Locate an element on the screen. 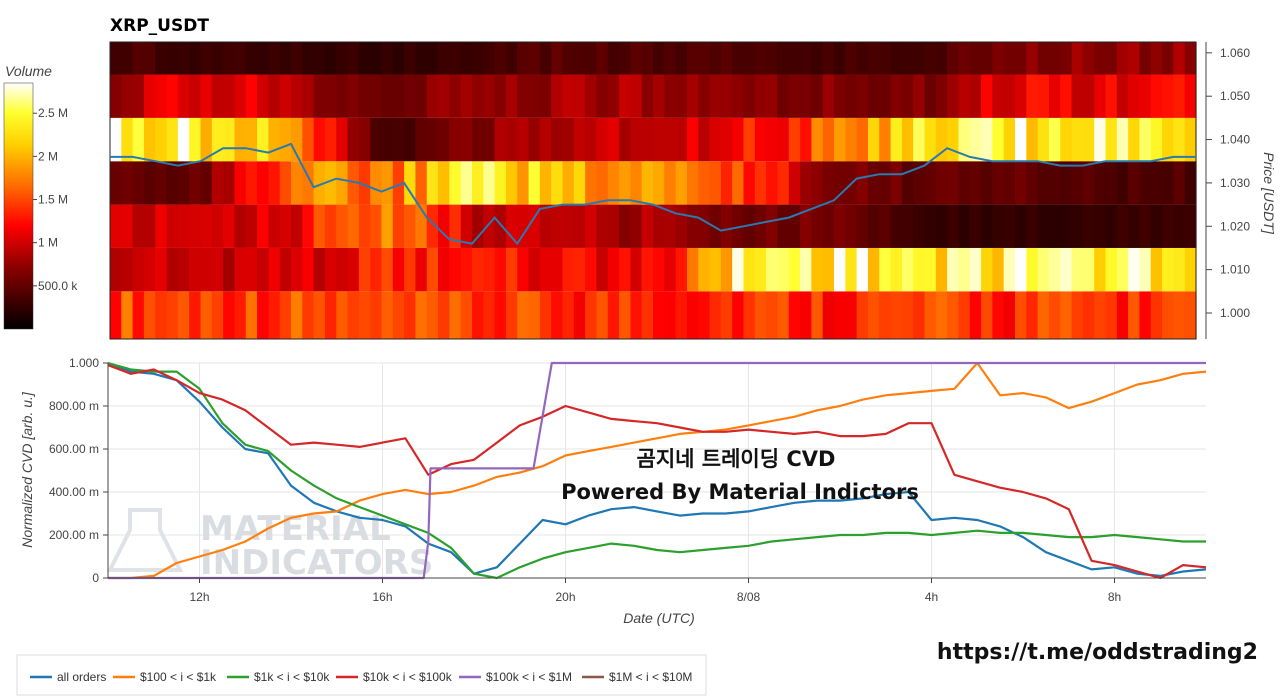 This screenshot has height=697, width=1280. price-tick-label: 1.000 is located at coordinates (1235, 313).